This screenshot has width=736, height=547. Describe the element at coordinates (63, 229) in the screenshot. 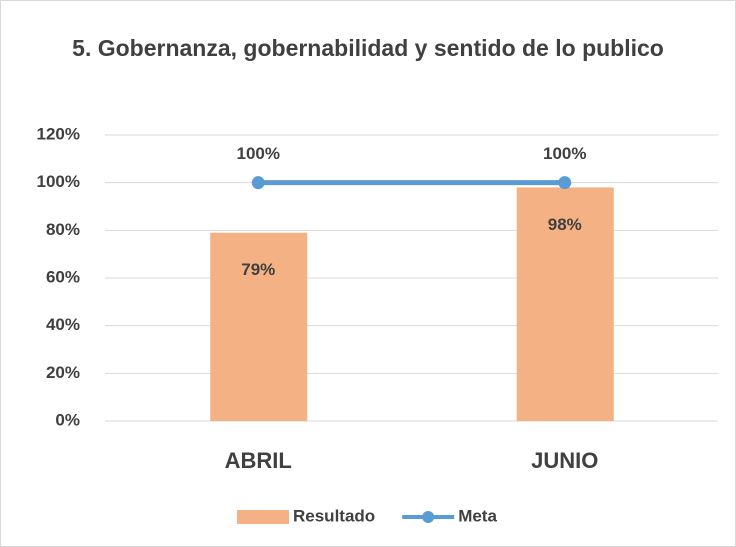

I see `y-tick-label: 80%` at that location.